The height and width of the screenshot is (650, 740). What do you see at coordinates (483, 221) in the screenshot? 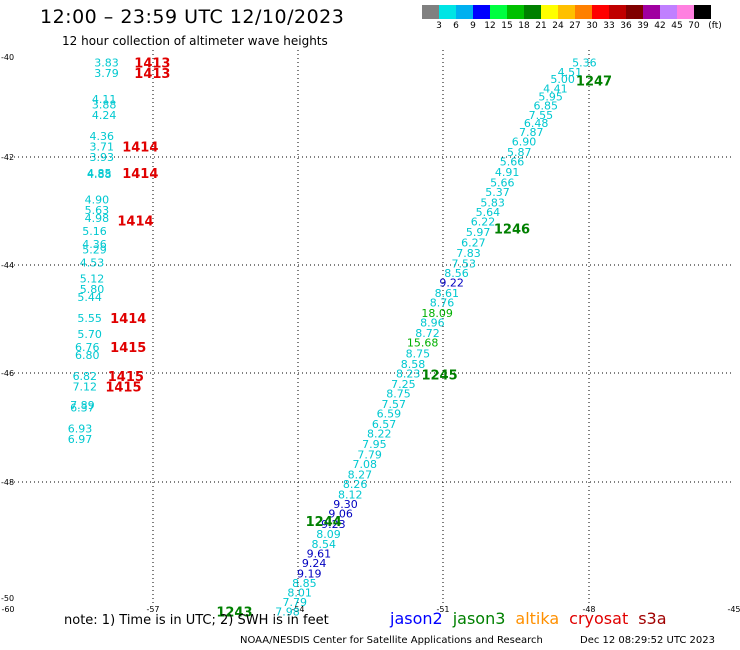
I see `swh-value: 6.22` at bounding box center [483, 221].